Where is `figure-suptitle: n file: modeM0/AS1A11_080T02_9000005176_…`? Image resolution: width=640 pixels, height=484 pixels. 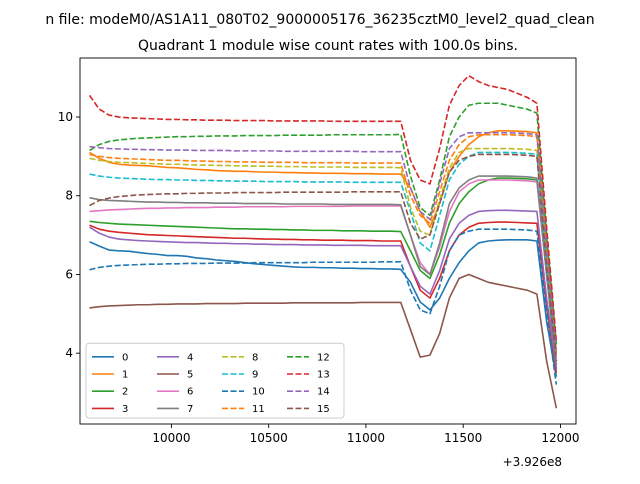 figure-suptitle: n file: modeM0/AS1A11_080T02_9000005176_… is located at coordinates (319, 20).